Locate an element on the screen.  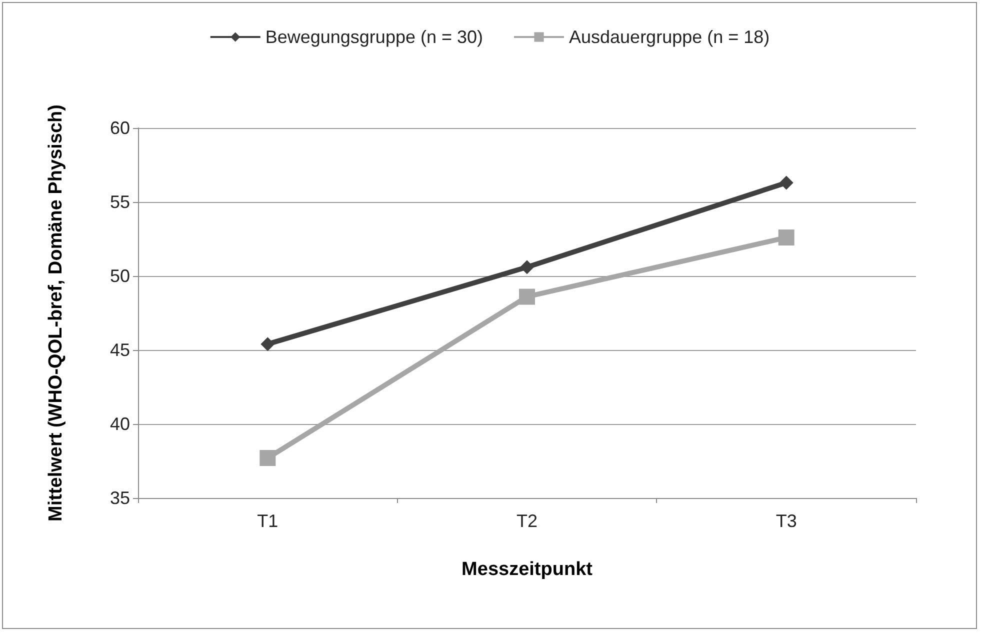
y-tick-label: 35 is located at coordinates (120, 498).